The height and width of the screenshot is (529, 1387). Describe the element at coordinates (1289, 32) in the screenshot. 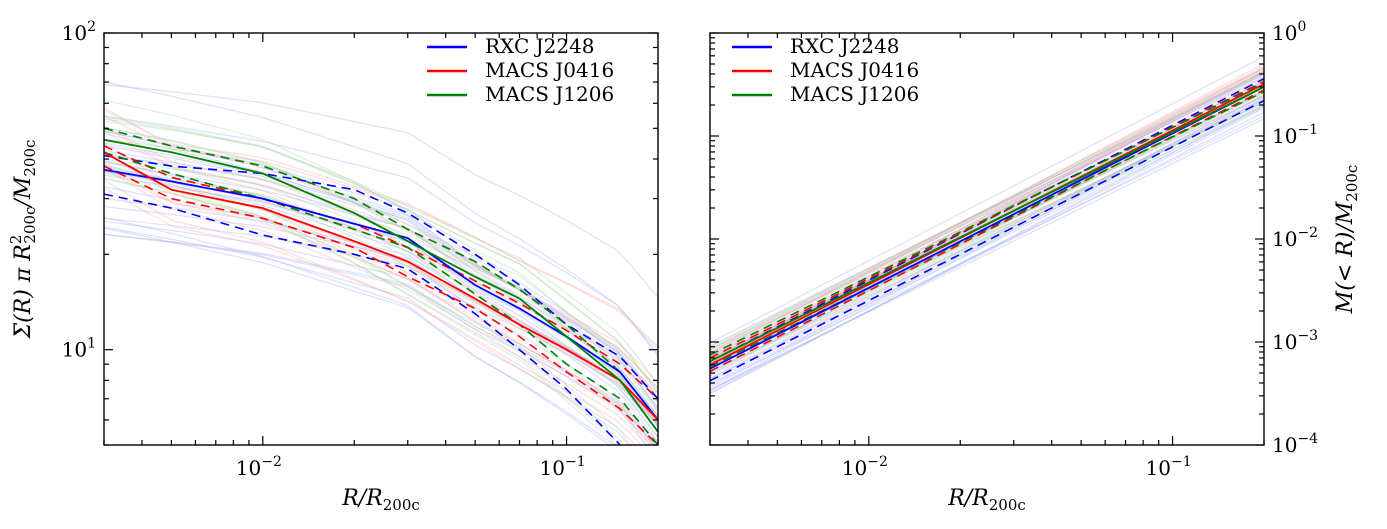

I see `y-tick-label: 10⁰` at that location.